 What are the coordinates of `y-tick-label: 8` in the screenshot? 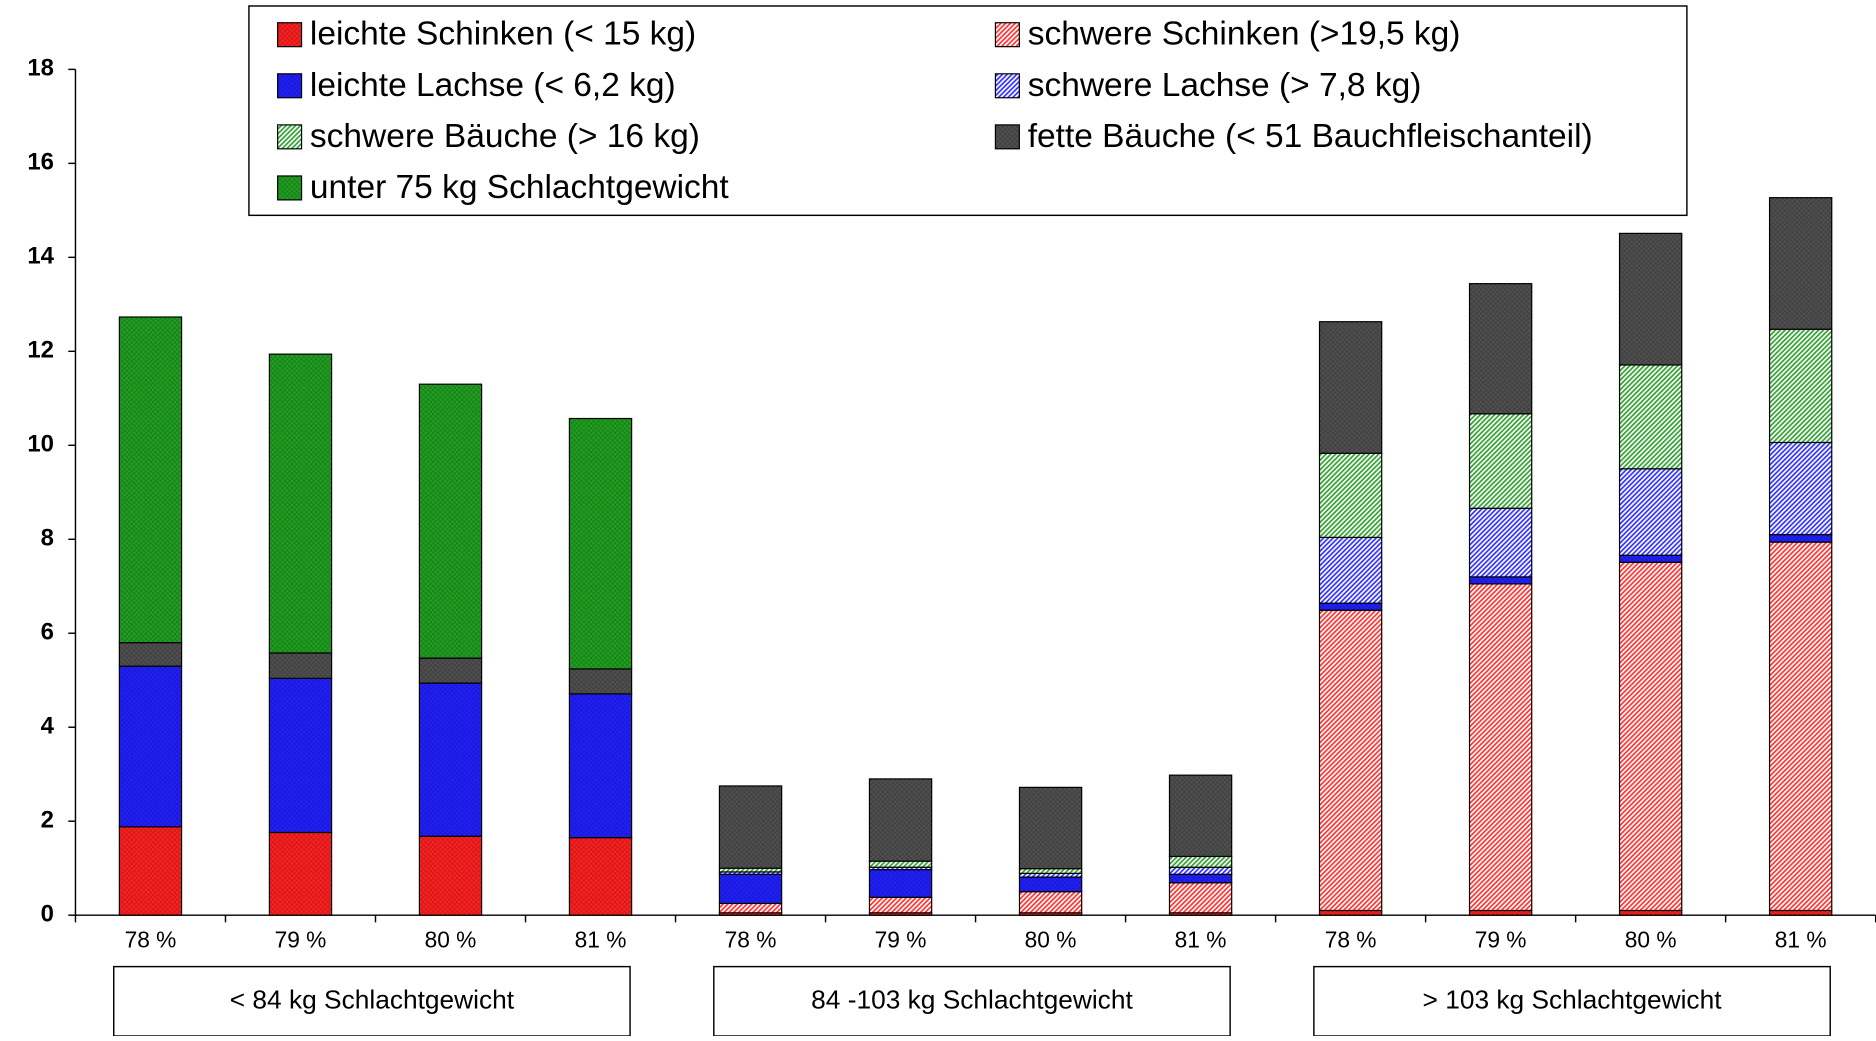 It's located at (47, 538).